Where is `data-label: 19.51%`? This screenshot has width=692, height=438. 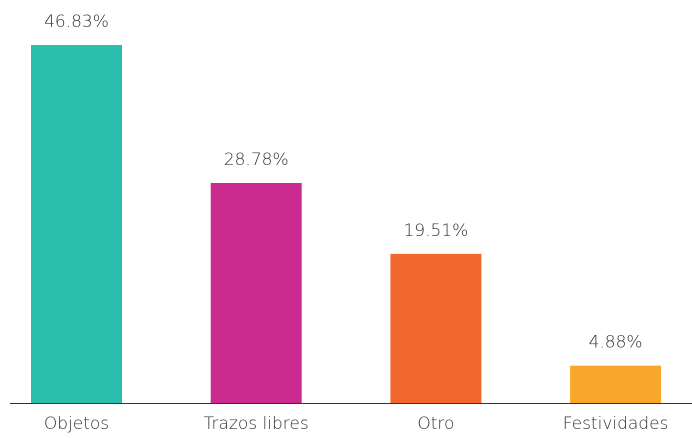
data-label: 19.51% is located at coordinates (435, 231).